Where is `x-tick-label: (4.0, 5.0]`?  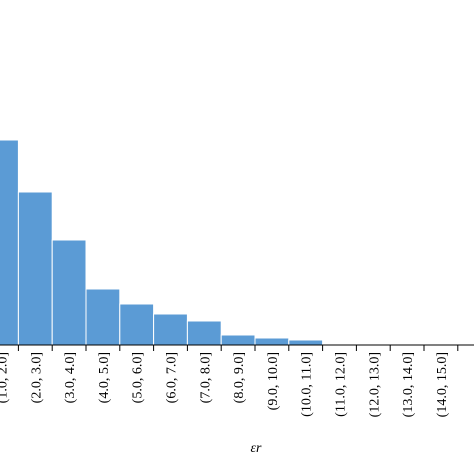 x-tick-label: (4.0, 5.0] is located at coordinates (104, 377).